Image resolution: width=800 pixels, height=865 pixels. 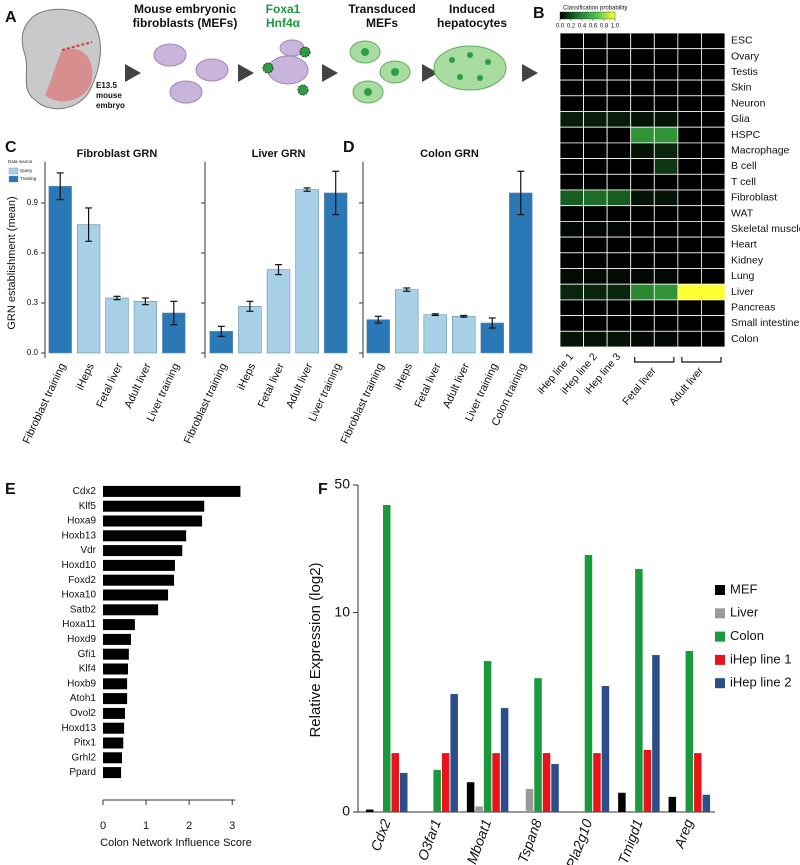 What do you see at coordinates (323, 489) in the screenshot?
I see `panel-label: F` at bounding box center [323, 489].